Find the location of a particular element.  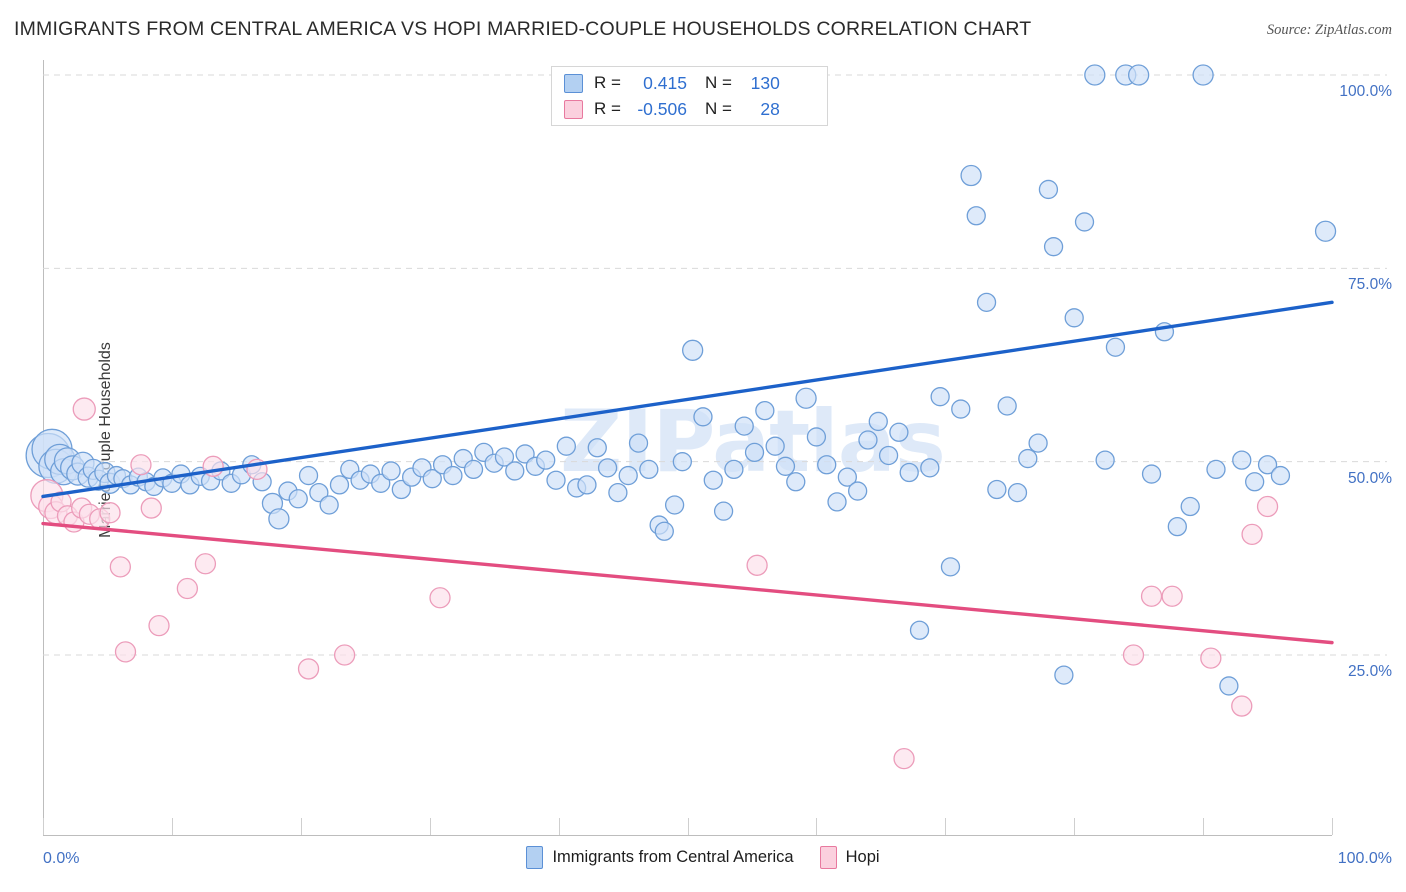

stats-r-value-pink: -0.506 is located at coordinates (662, 108).